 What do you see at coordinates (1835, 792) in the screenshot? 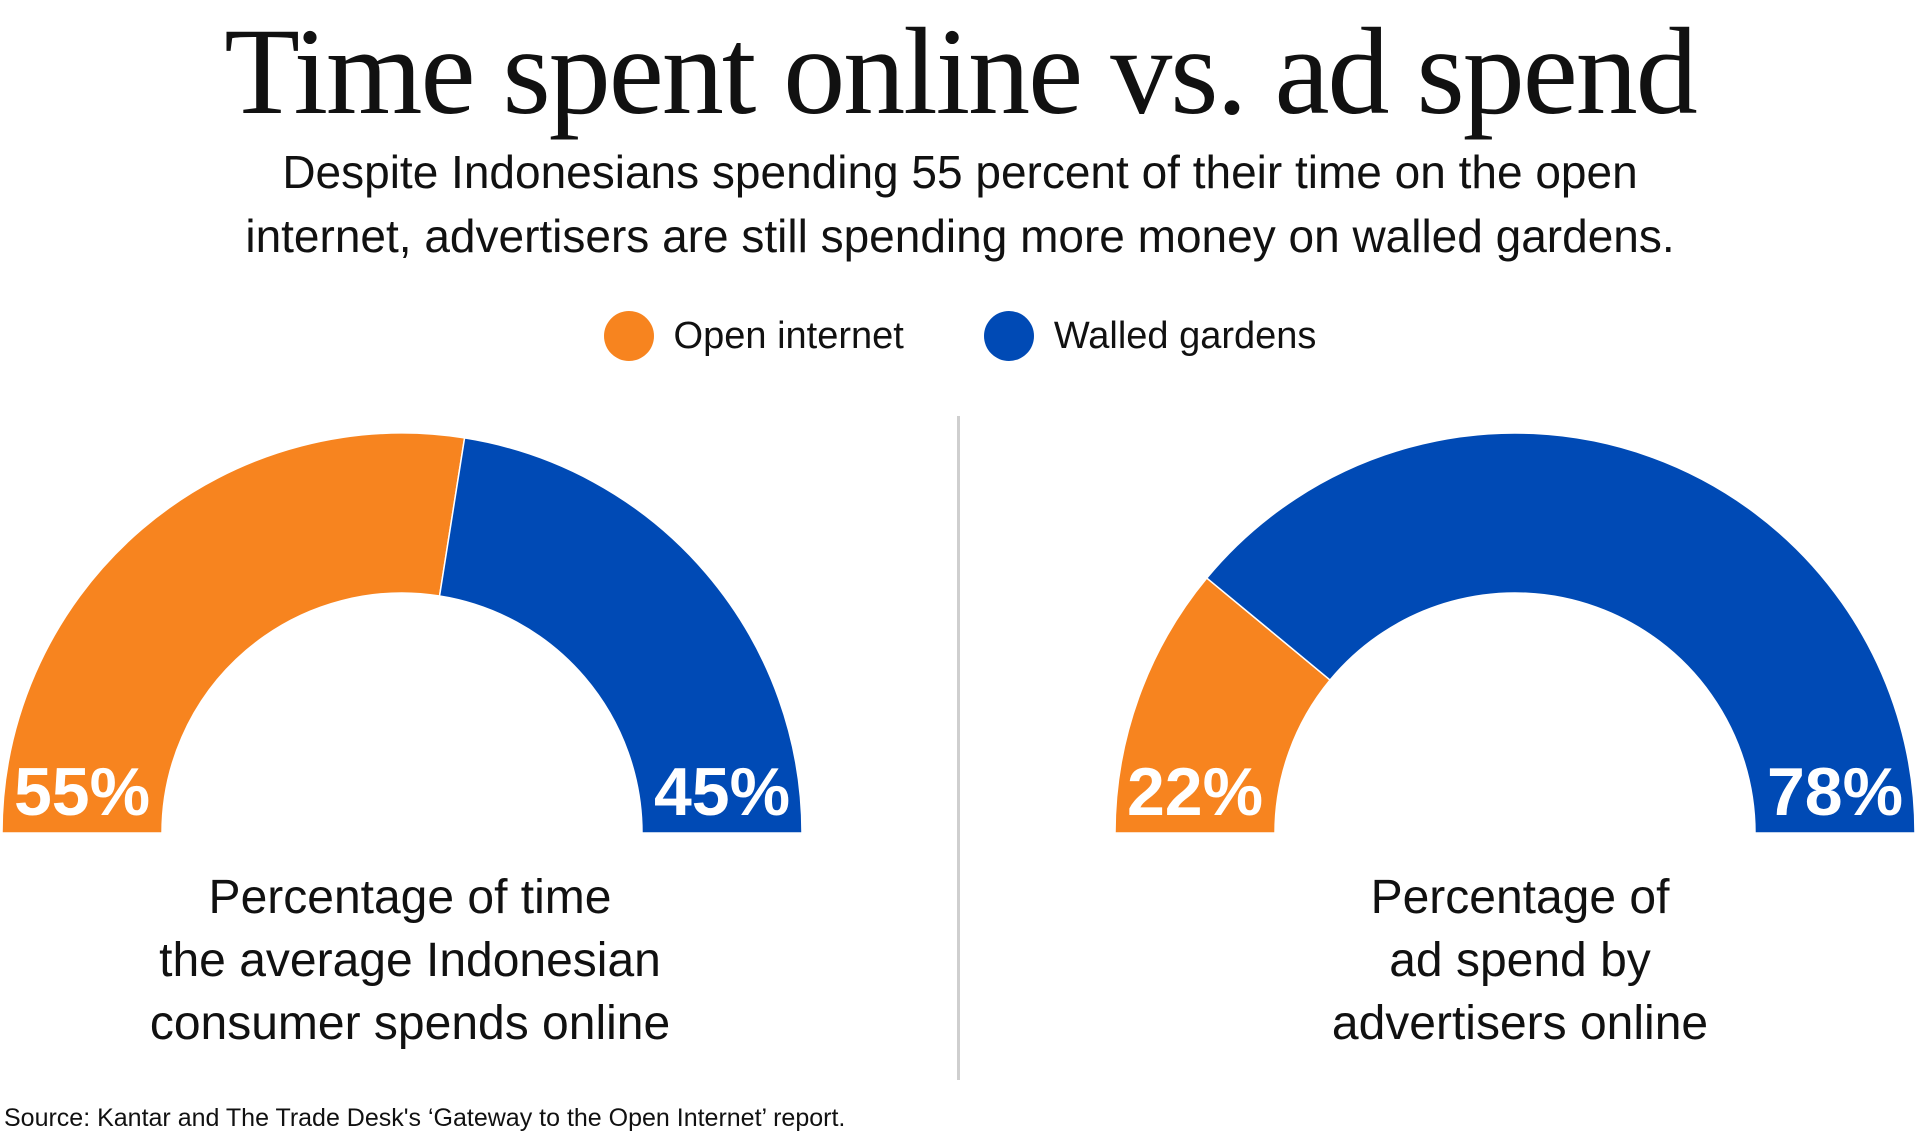
I see `chart-2-value-label-2: 78%` at bounding box center [1835, 792].